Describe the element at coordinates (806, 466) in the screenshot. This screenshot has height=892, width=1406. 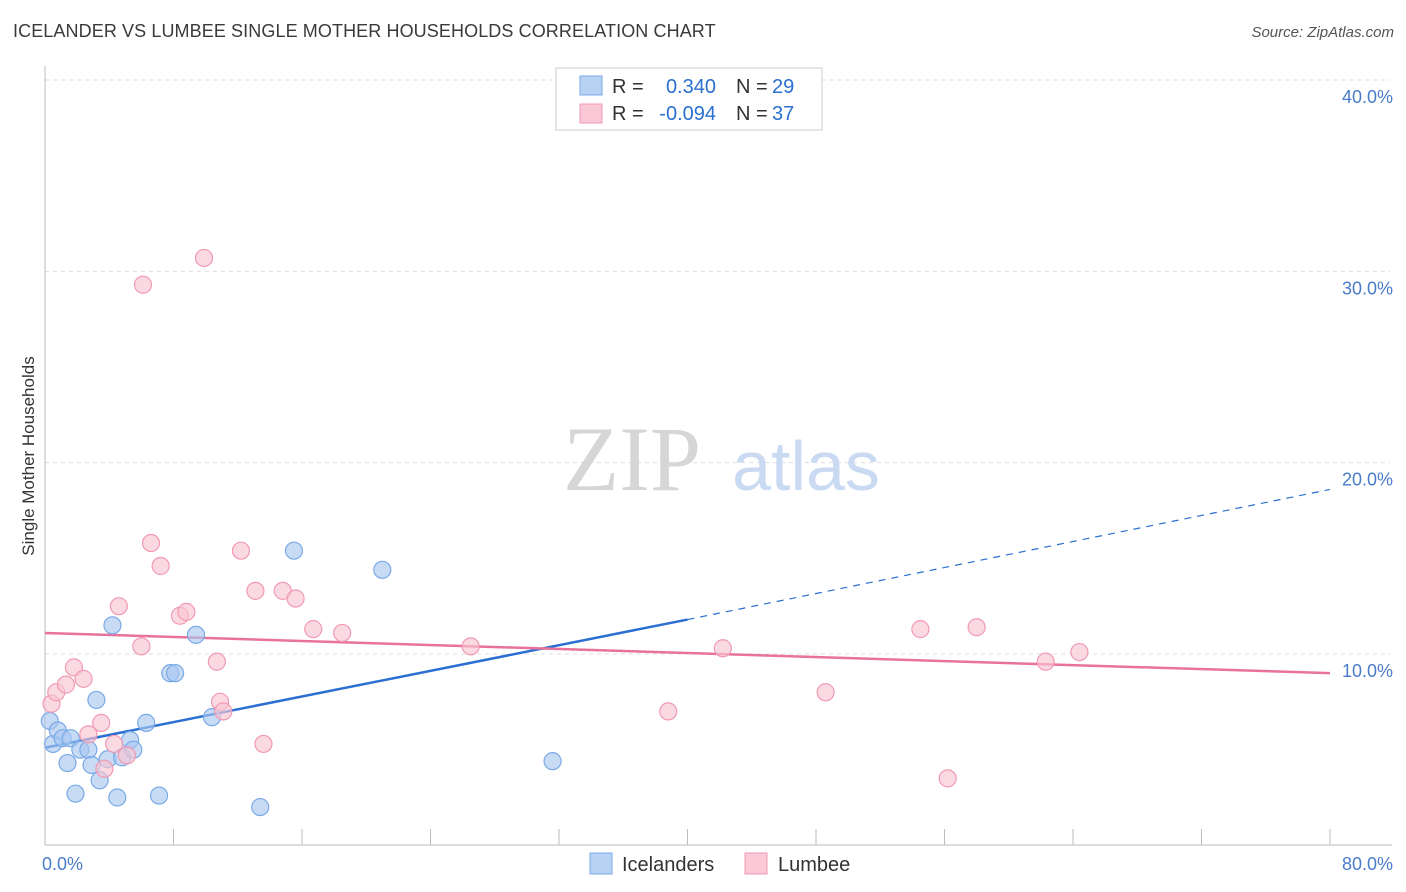
I see `watermark-atlas: atlas` at that location.